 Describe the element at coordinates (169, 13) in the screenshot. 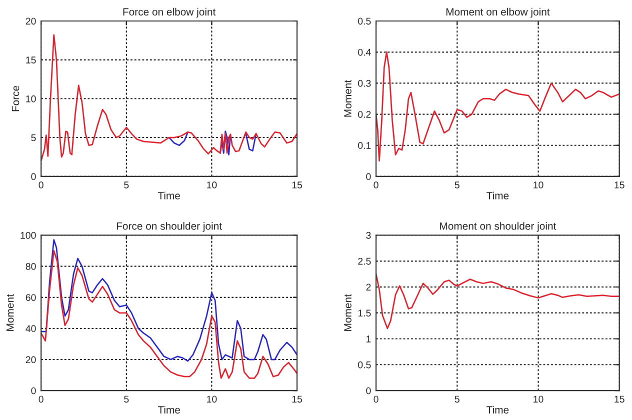

I see `chart-title: Force on elbow joint` at that location.